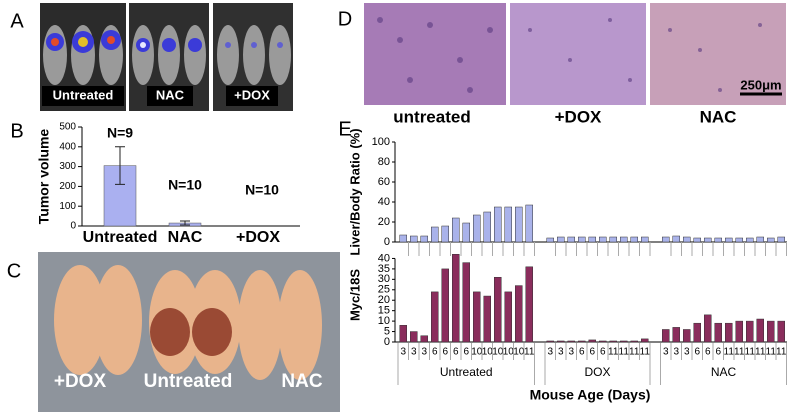 Image resolution: width=800 pixels, height=412 pixels. Describe the element at coordinates (189, 332) in the screenshot. I see `photo-c` at that location.